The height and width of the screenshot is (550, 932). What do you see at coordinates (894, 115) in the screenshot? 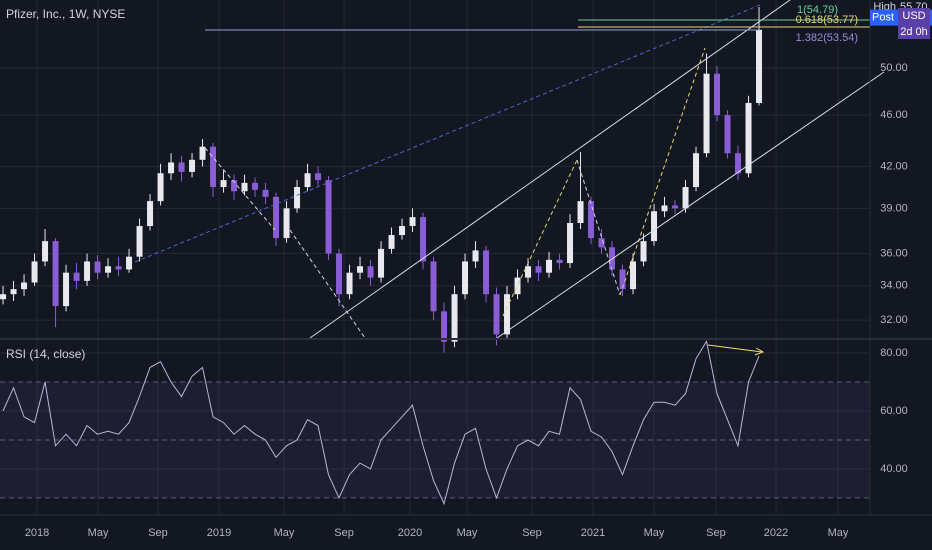
I see `y-tick-label: 46.00` at bounding box center [894, 115].